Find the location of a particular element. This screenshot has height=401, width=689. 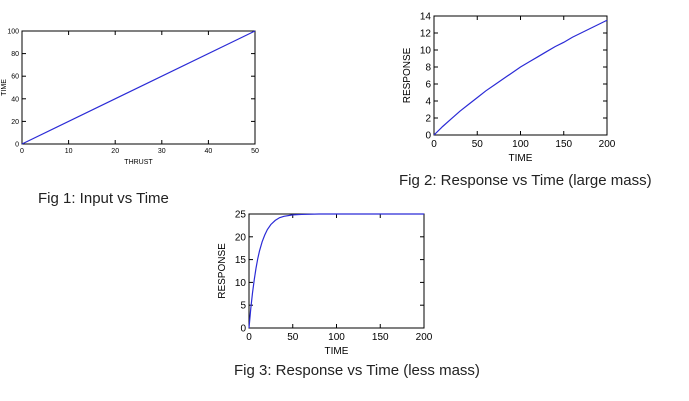

fig3-plot-frame is located at coordinates (336, 271).